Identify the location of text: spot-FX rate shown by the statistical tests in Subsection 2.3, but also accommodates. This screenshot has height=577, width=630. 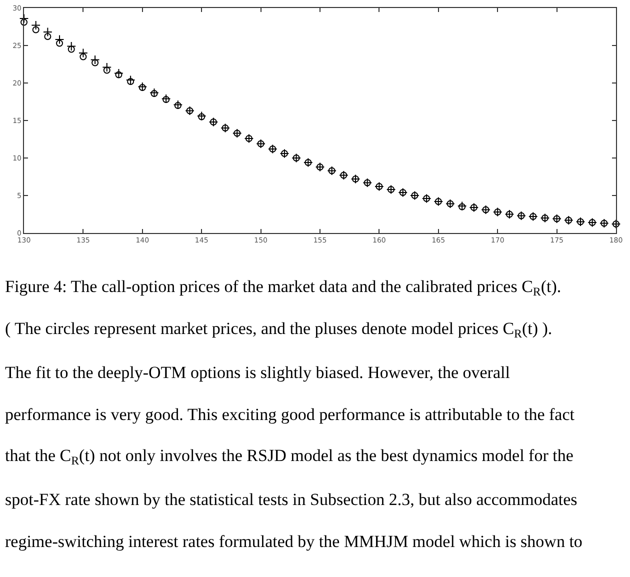
(291, 499).